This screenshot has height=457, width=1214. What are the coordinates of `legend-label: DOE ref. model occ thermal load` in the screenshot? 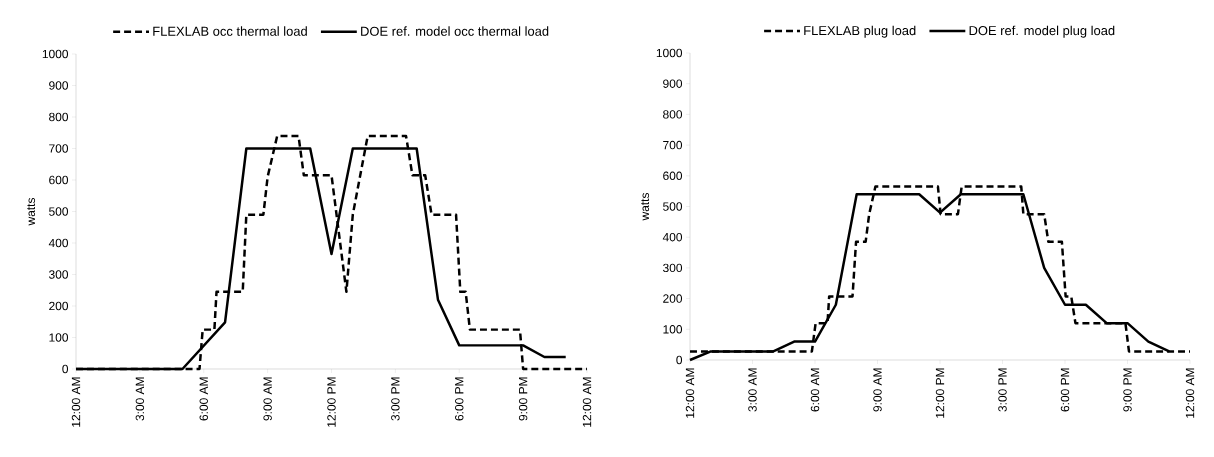 It's located at (455, 31).